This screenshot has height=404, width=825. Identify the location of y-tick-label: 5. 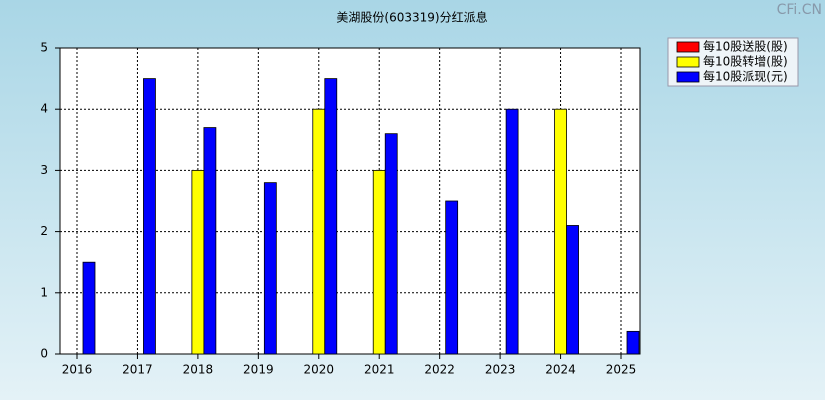
(44, 48).